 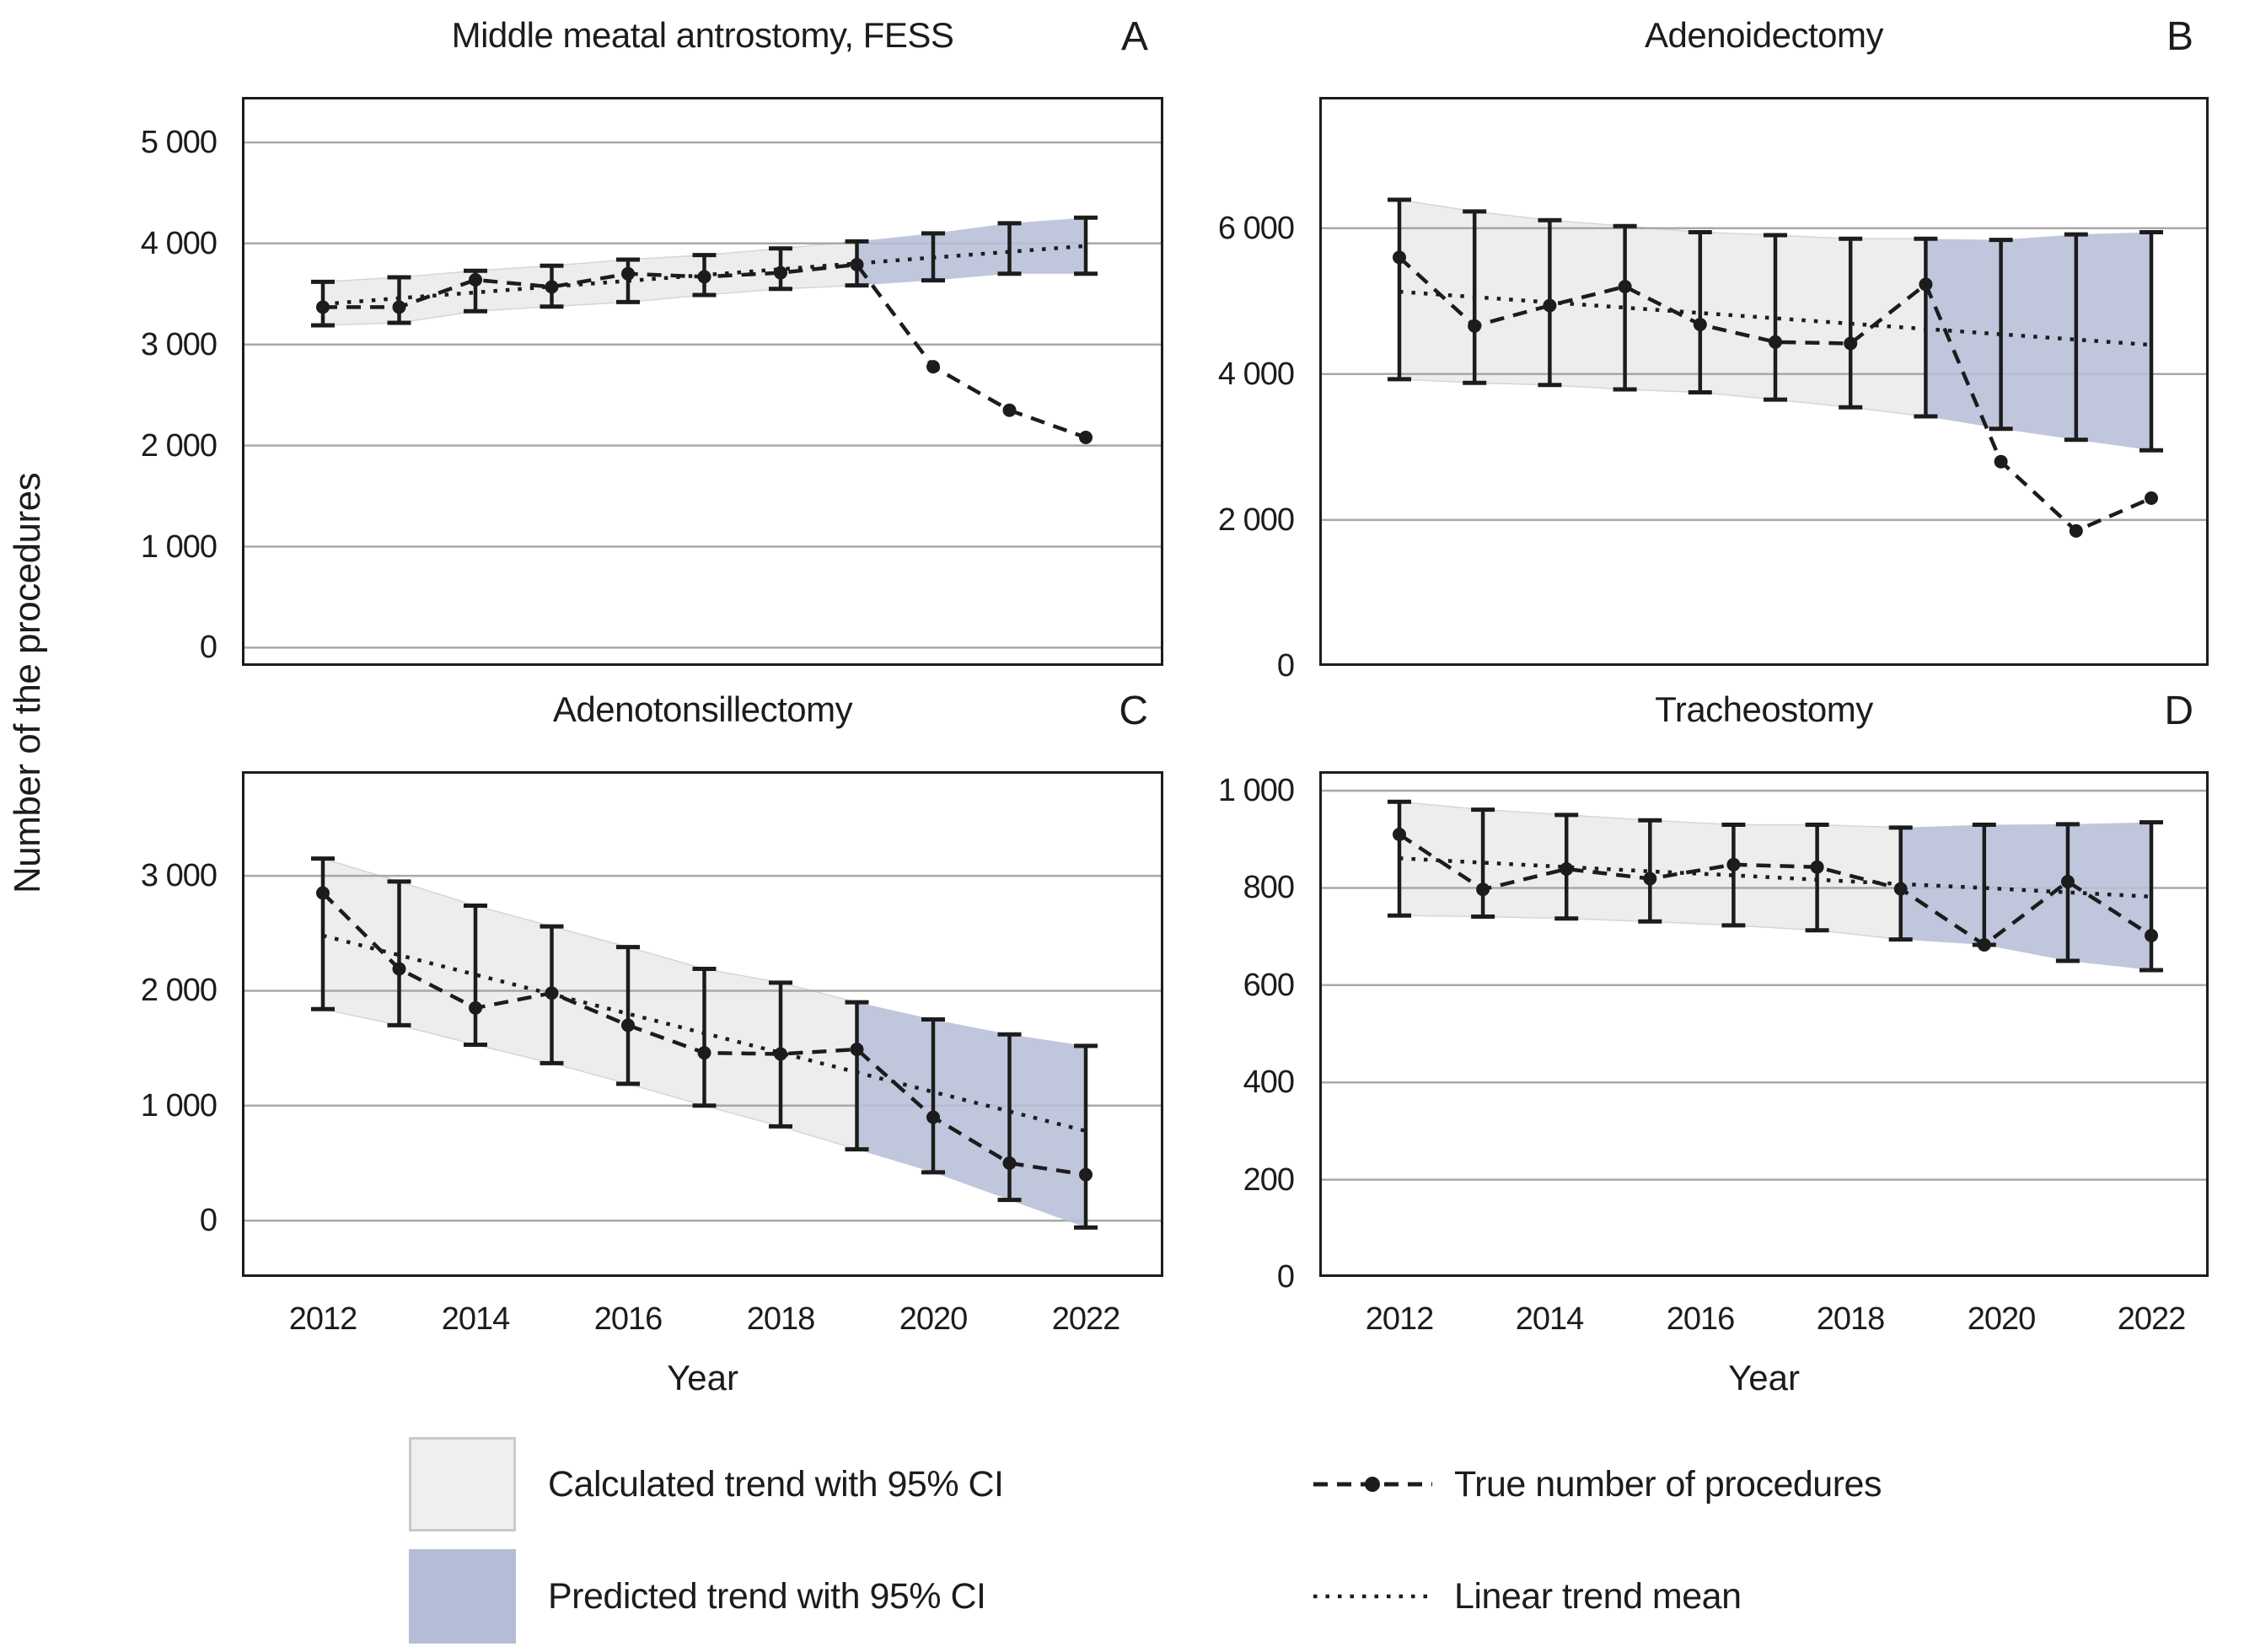 What do you see at coordinates (476, 1319) in the screenshot?
I see `panel-c-xtick-2014: 2014` at bounding box center [476, 1319].